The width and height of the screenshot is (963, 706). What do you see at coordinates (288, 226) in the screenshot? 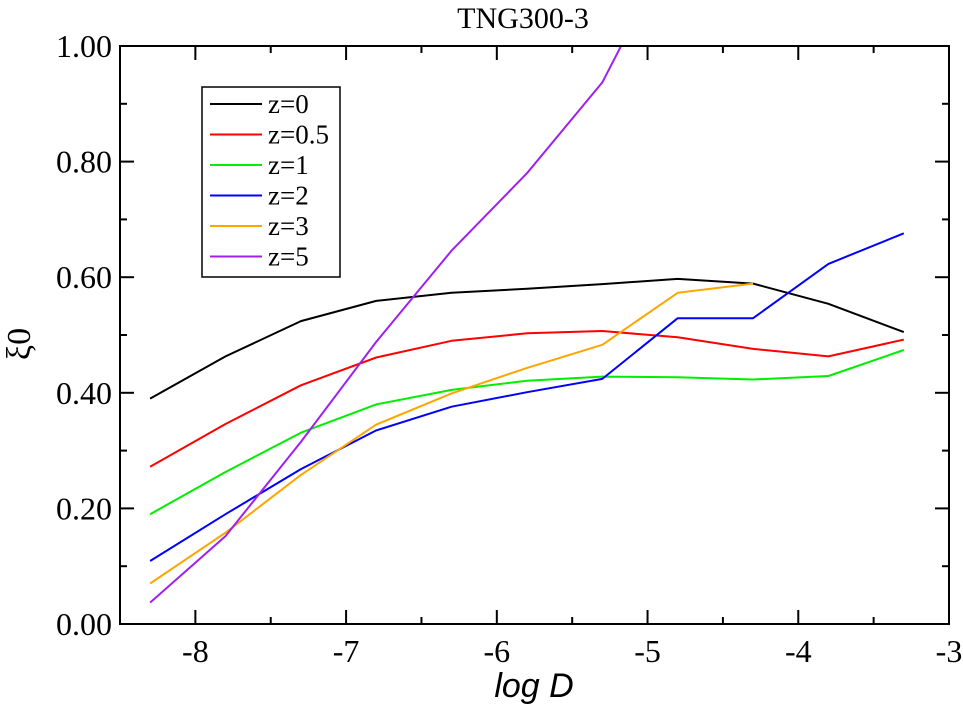
I see `legend-label-4: z=3` at bounding box center [288, 226].